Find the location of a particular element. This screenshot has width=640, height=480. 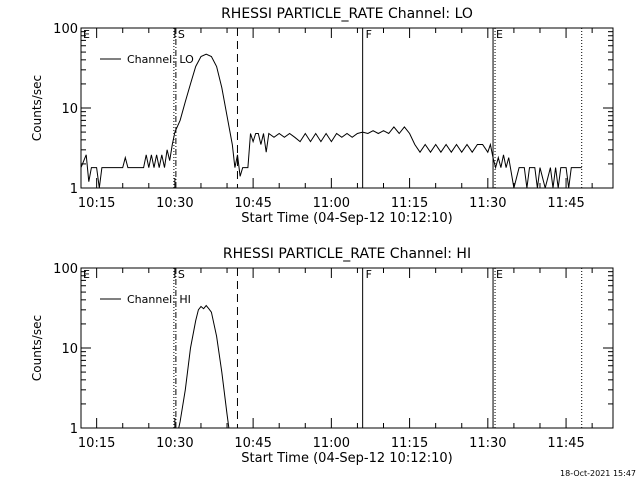

series-line is located at coordinates (204, 366).